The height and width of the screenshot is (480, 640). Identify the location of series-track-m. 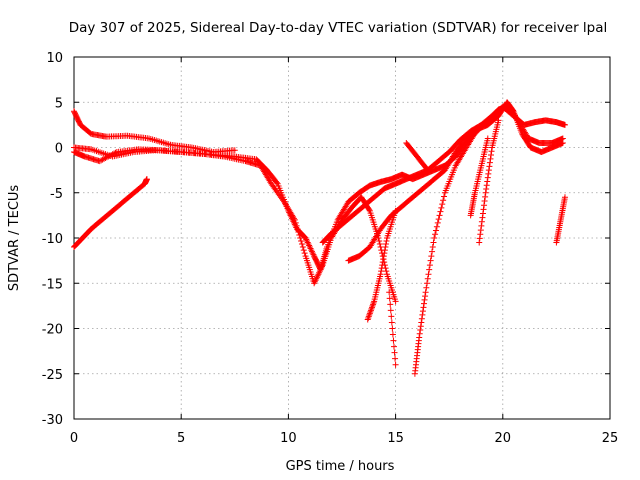
(560, 220).